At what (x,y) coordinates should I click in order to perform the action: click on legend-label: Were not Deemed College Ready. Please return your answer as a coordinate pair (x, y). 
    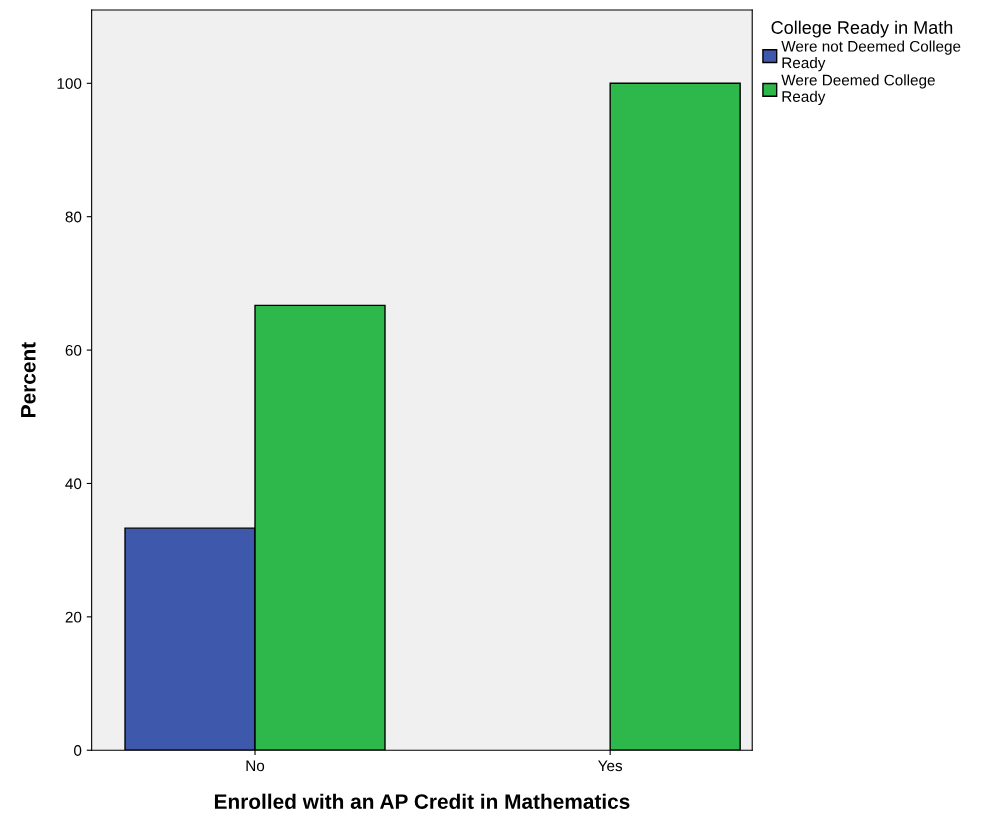
    Looking at the image, I should click on (871, 56).